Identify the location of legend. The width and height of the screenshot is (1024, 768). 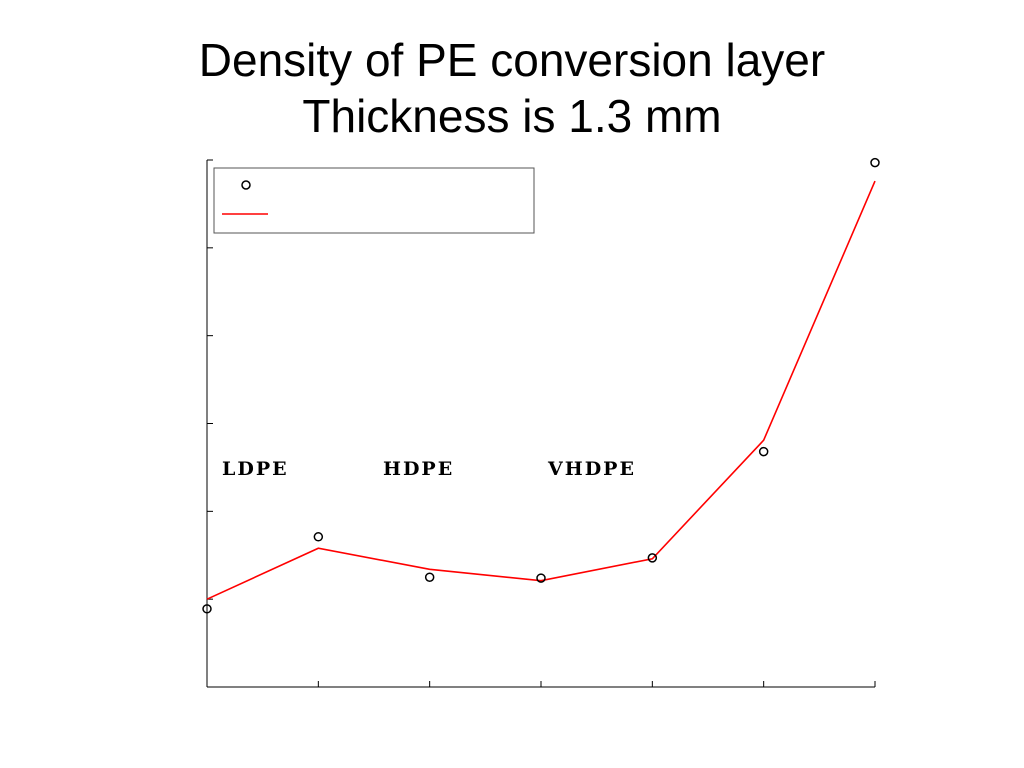
(374, 200).